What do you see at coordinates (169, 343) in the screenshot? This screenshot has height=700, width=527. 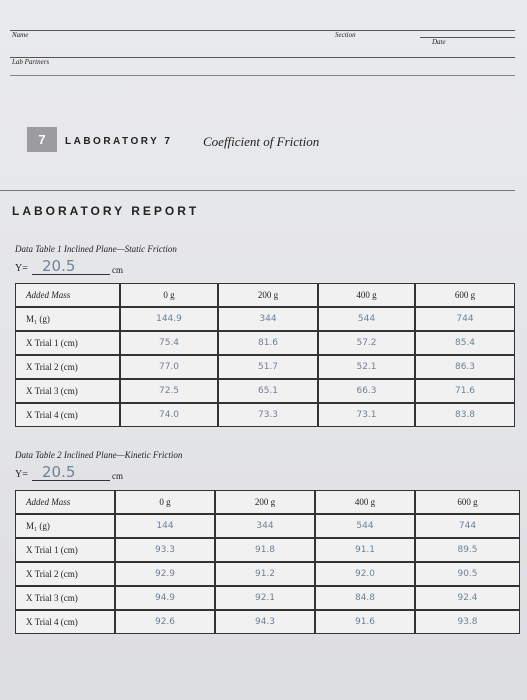 I see `cell-value: 75.4` at bounding box center [169, 343].